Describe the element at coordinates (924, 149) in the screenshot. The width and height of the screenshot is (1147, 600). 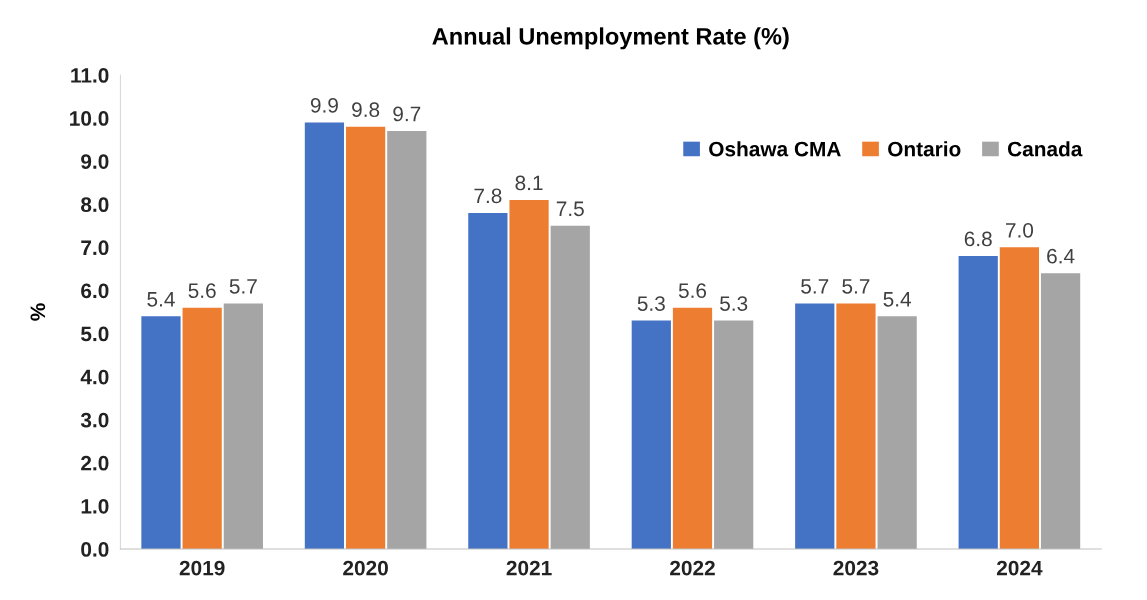
I see `legend-label: Ontario` at that location.